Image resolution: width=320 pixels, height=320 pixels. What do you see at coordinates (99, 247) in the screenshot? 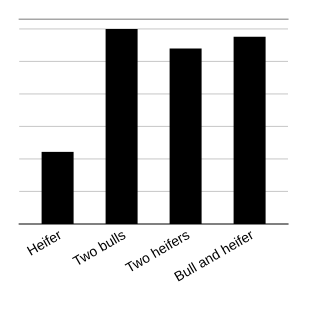
I see `x-tick-label: Two bulls` at bounding box center [99, 247].